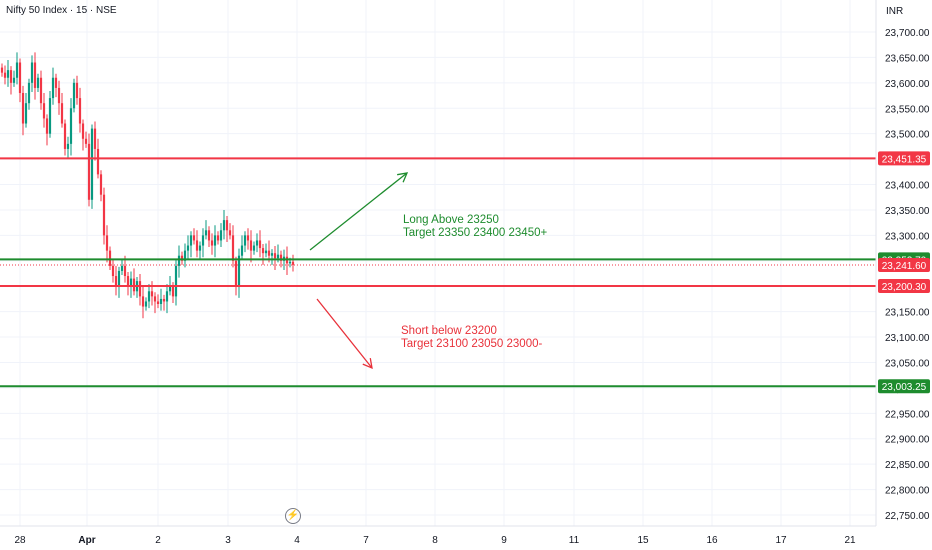 Image resolution: width=932 pixels, height=550 pixels. Describe the element at coordinates (367, 364) in the screenshot. I see `short-arrow-head` at that location.